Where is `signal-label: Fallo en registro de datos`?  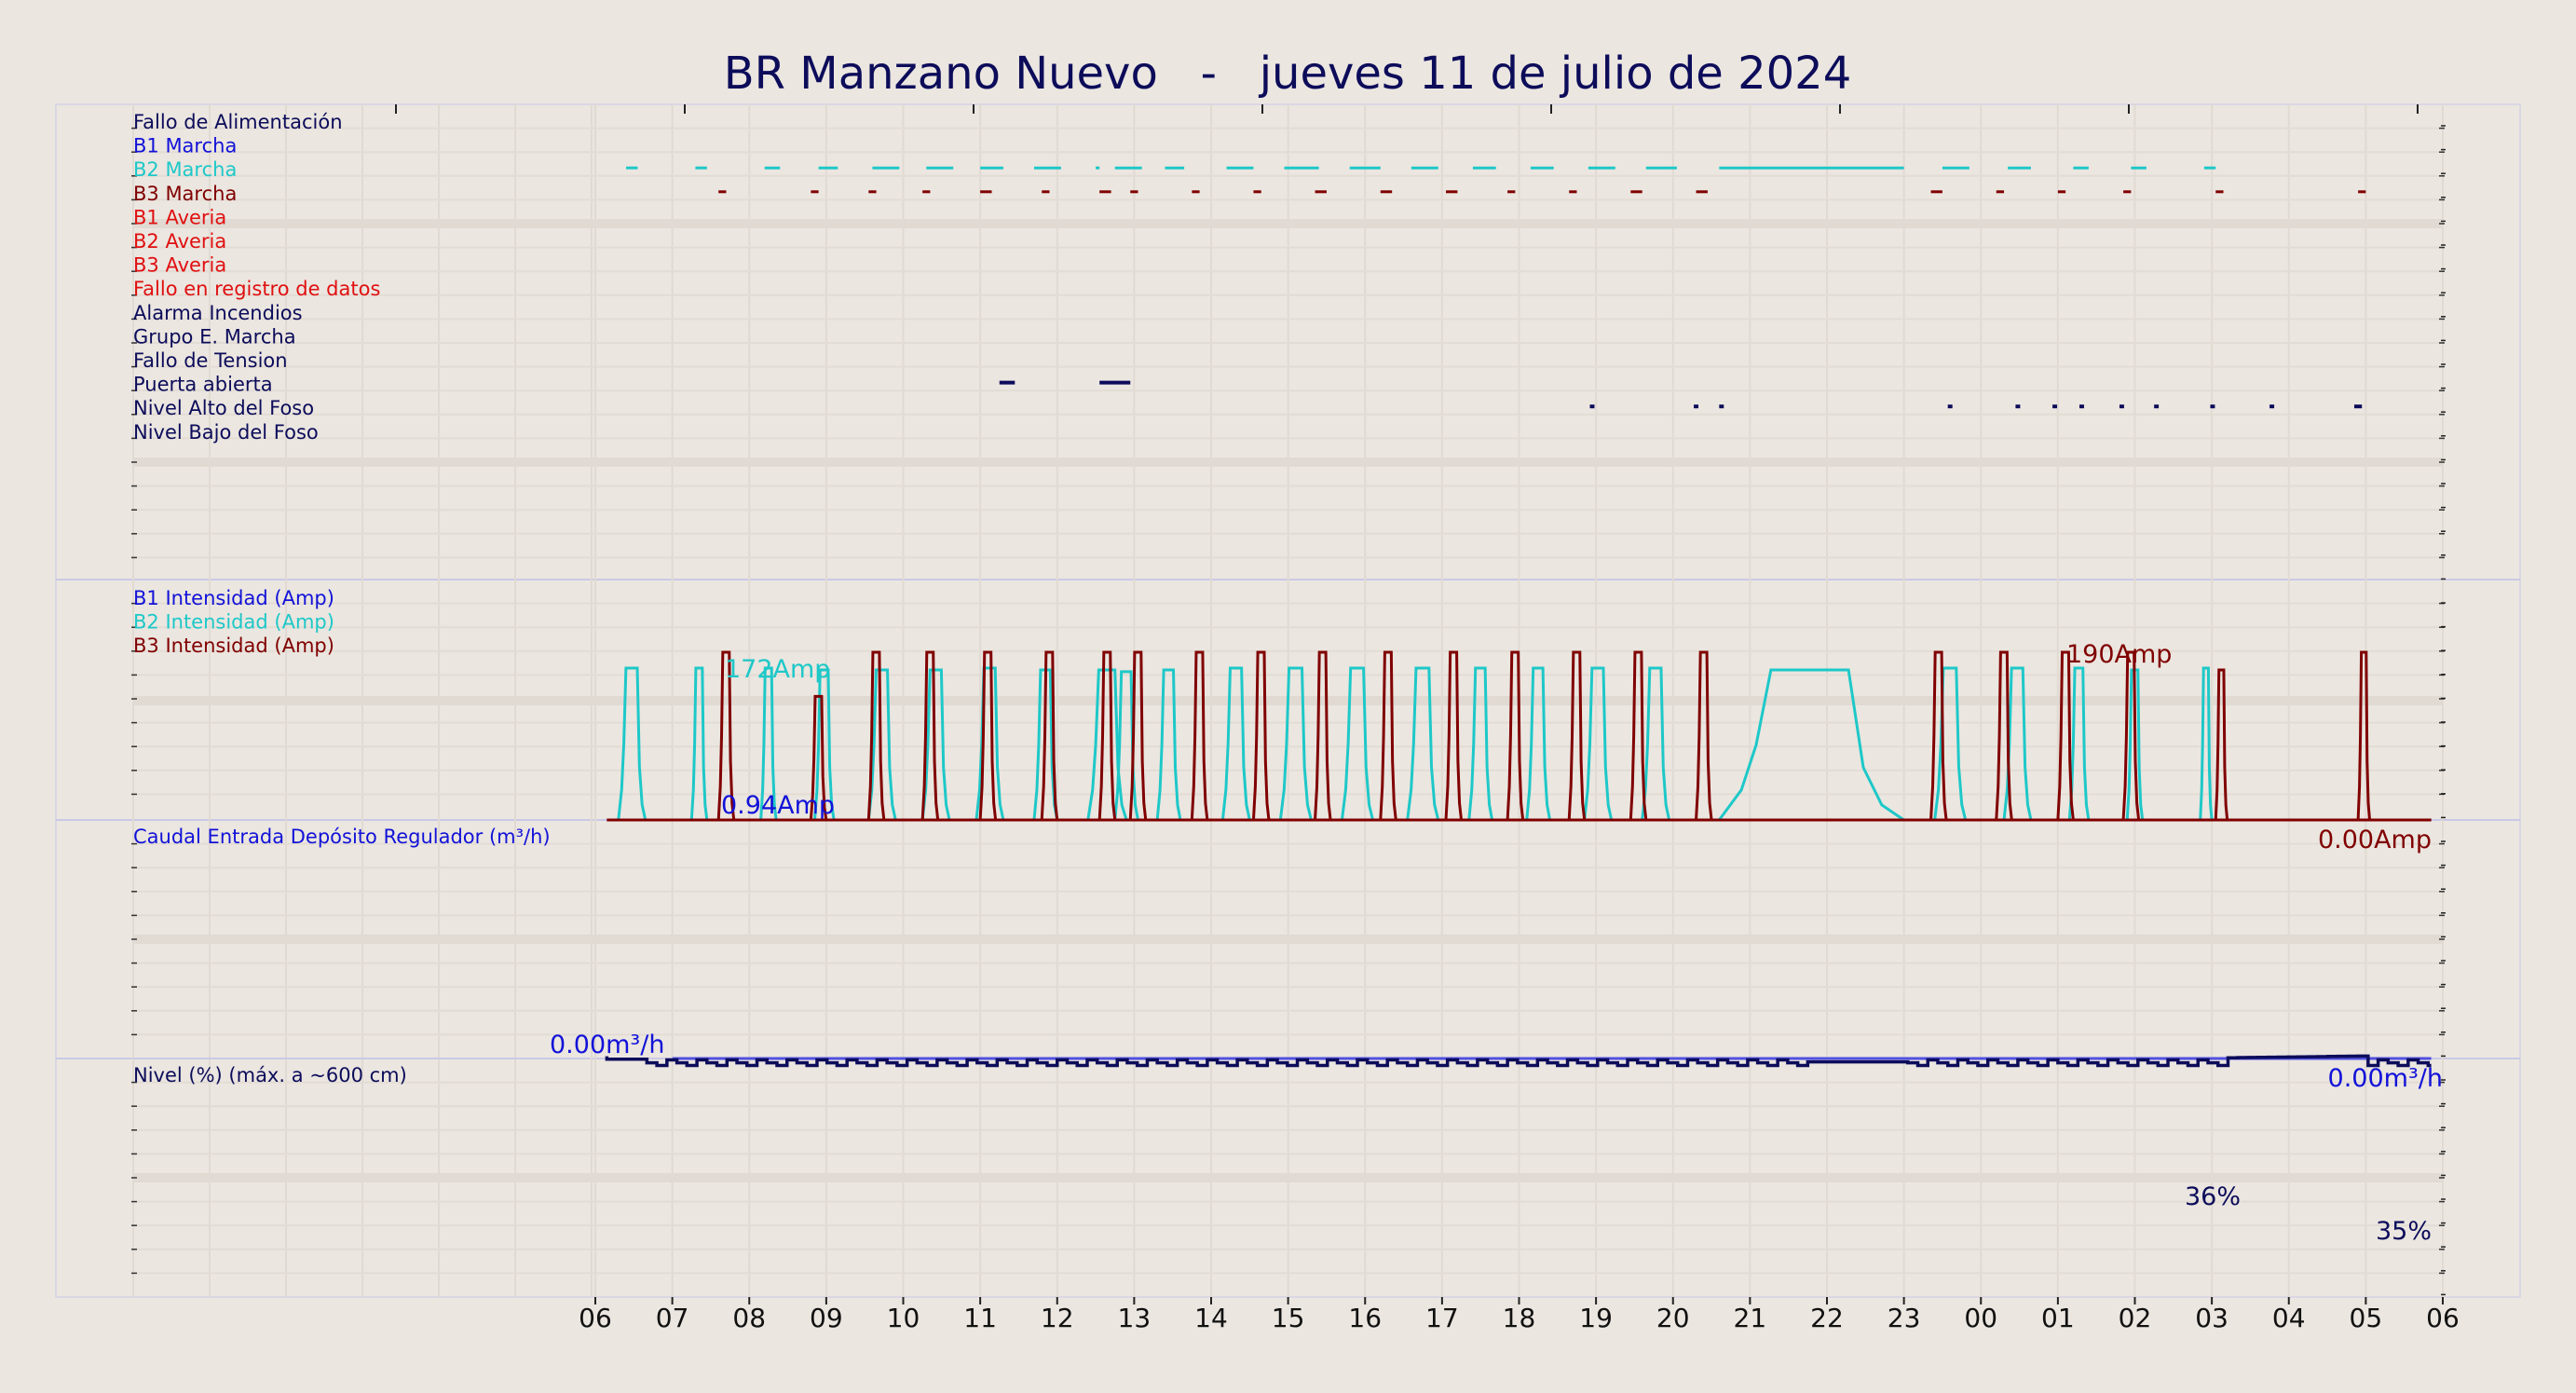
signal-label: Fallo en registro de datos is located at coordinates (256, 289).